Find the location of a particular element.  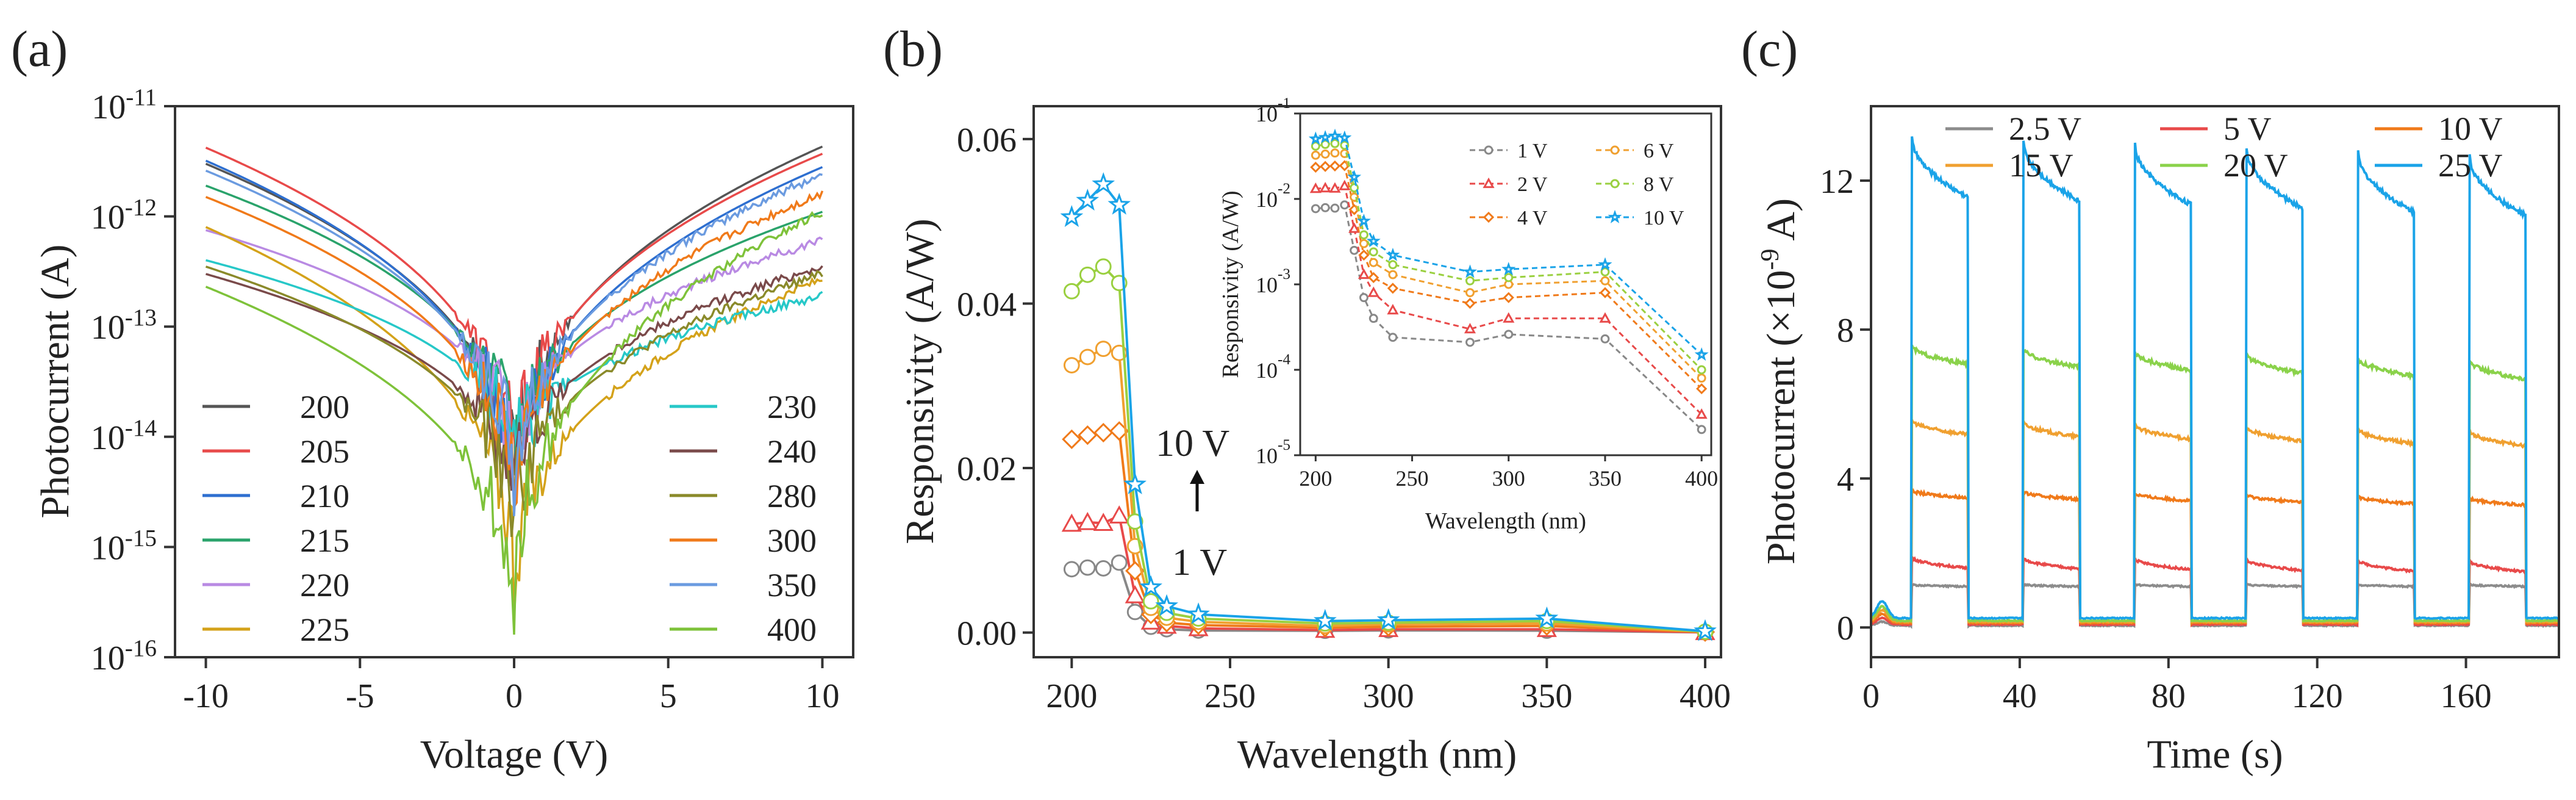

panel-b-inset-y-tick-label-exp: -5 is located at coordinates (1284, 445).